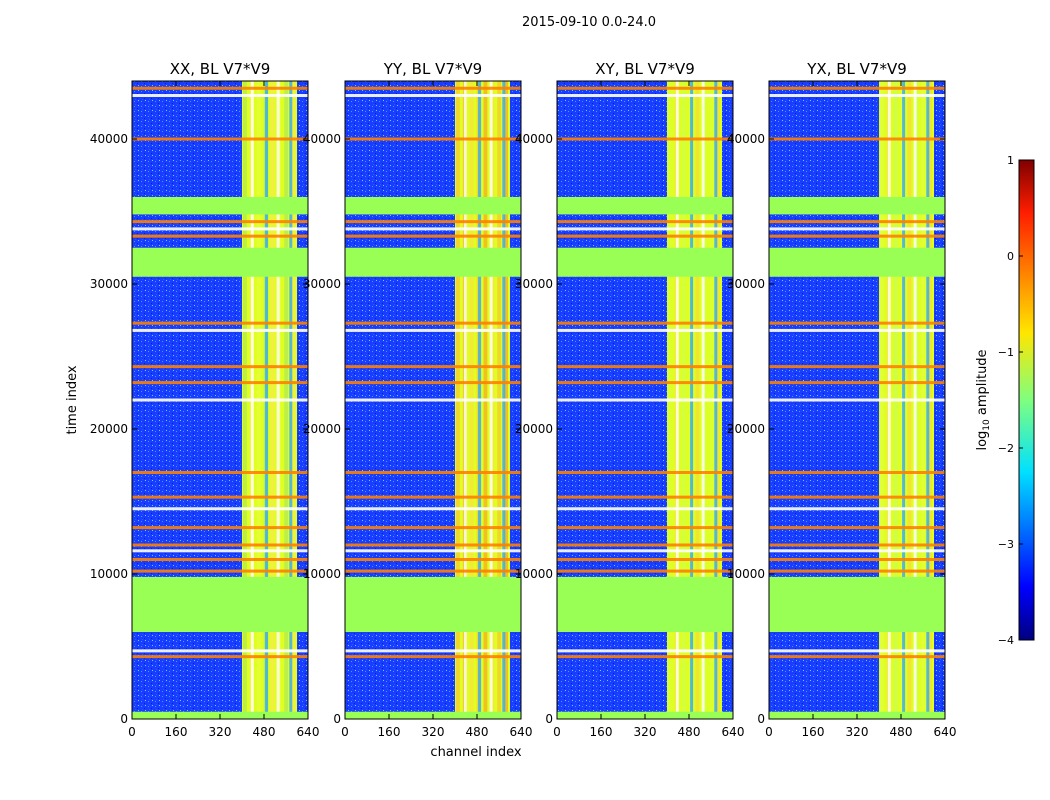 This screenshot has width=1050, height=800. I want to click on colorbar-gradient, so click(1026, 400).